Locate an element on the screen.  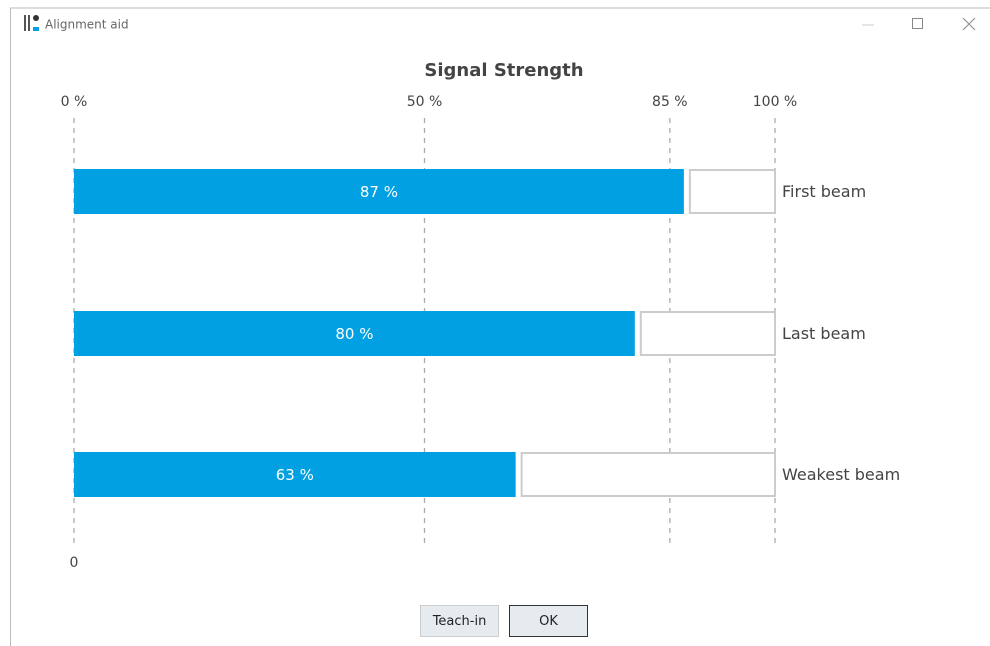
x-tick-label: 50 % is located at coordinates (425, 102).